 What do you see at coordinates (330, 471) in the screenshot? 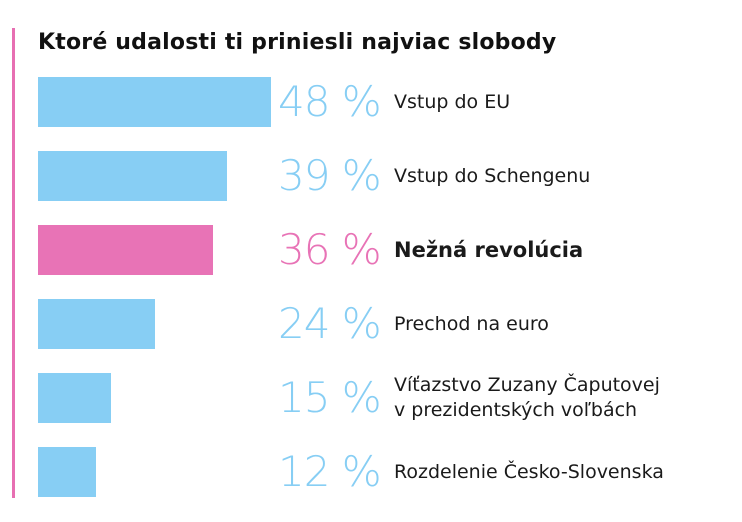
I see `value-label-6: 12 %` at bounding box center [330, 471].